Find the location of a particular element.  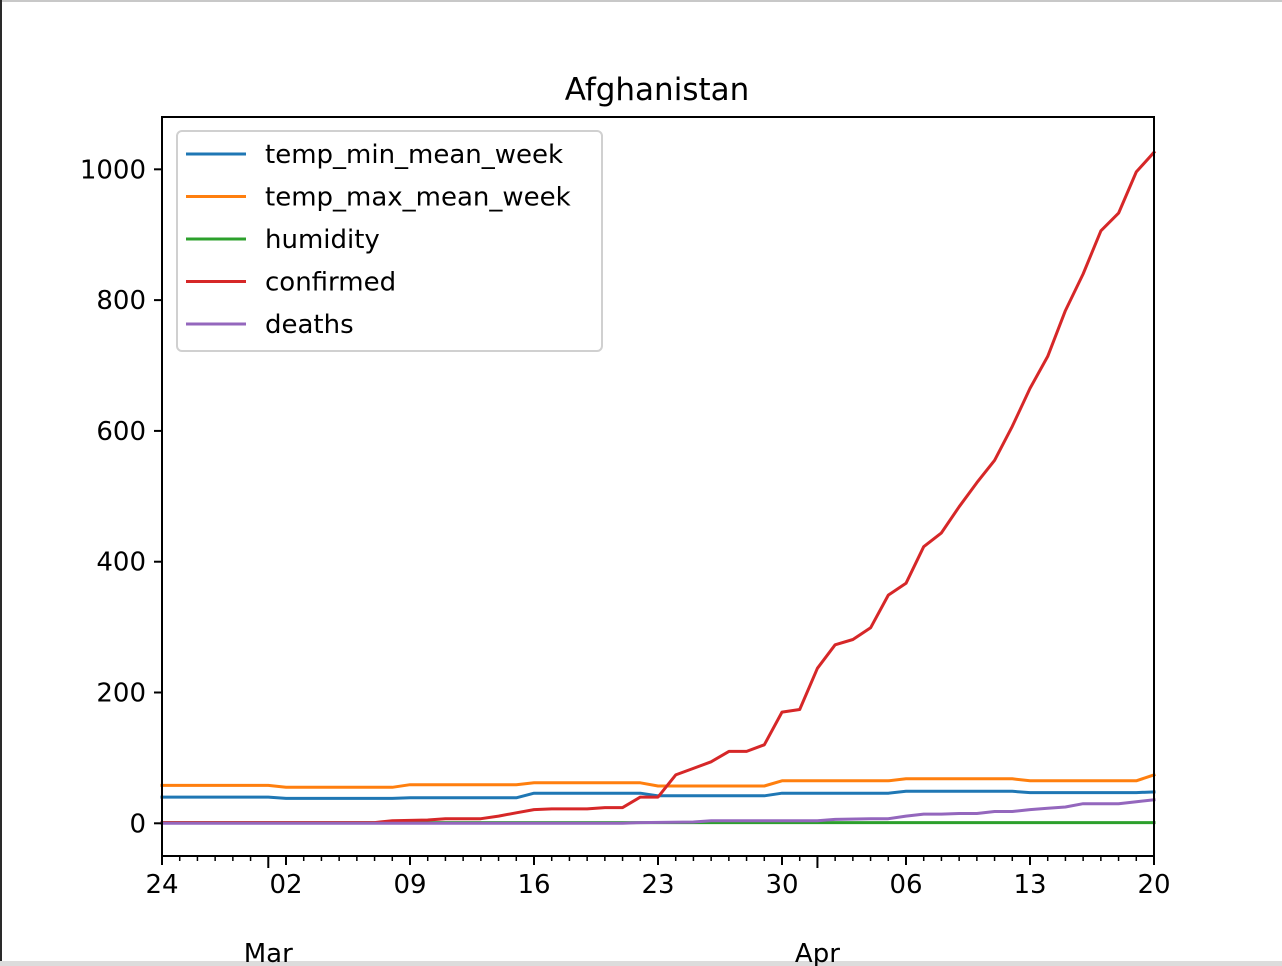

y-tick-label: 1000 is located at coordinates (113, 170).